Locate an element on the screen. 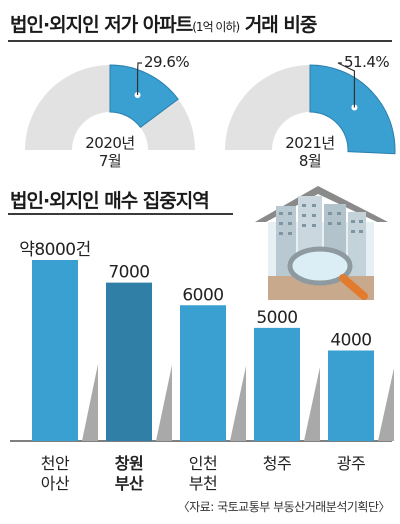 Image resolution: width=400 pixels, height=524 pixels. bar-section-title: 법인·외지인 매수 집중지역 is located at coordinates (110, 201).